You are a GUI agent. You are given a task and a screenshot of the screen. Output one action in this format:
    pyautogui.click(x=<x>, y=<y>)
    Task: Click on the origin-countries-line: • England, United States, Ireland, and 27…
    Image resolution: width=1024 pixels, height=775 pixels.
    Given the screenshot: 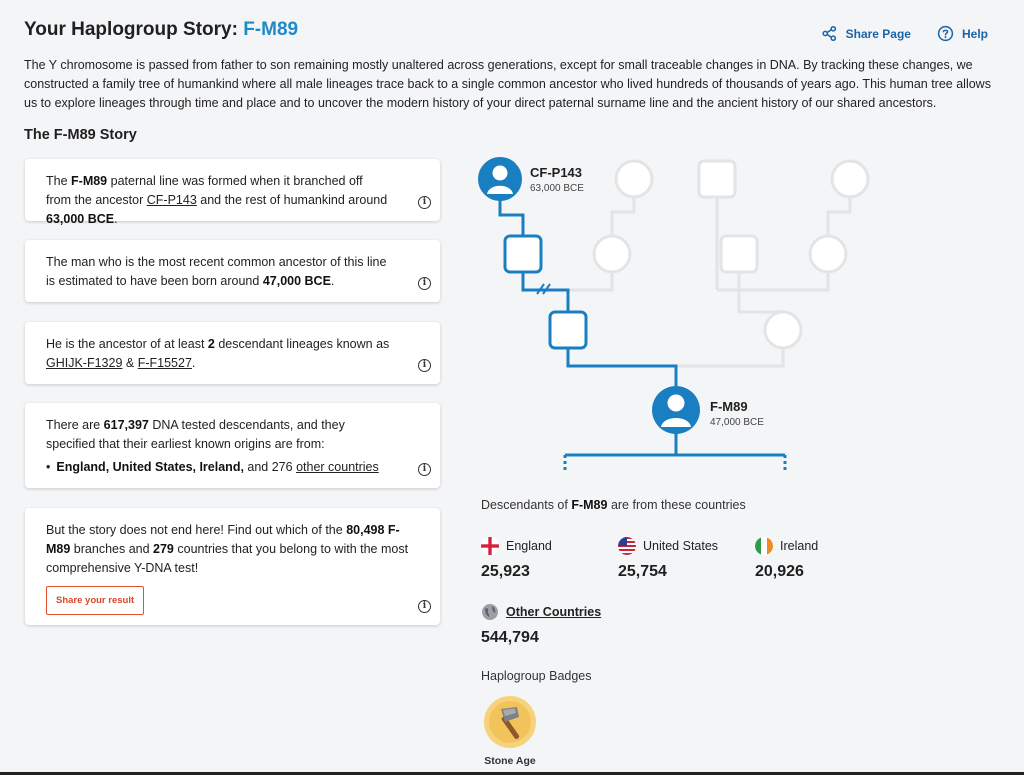 What is the action you would take?
    pyautogui.click(x=218, y=467)
    